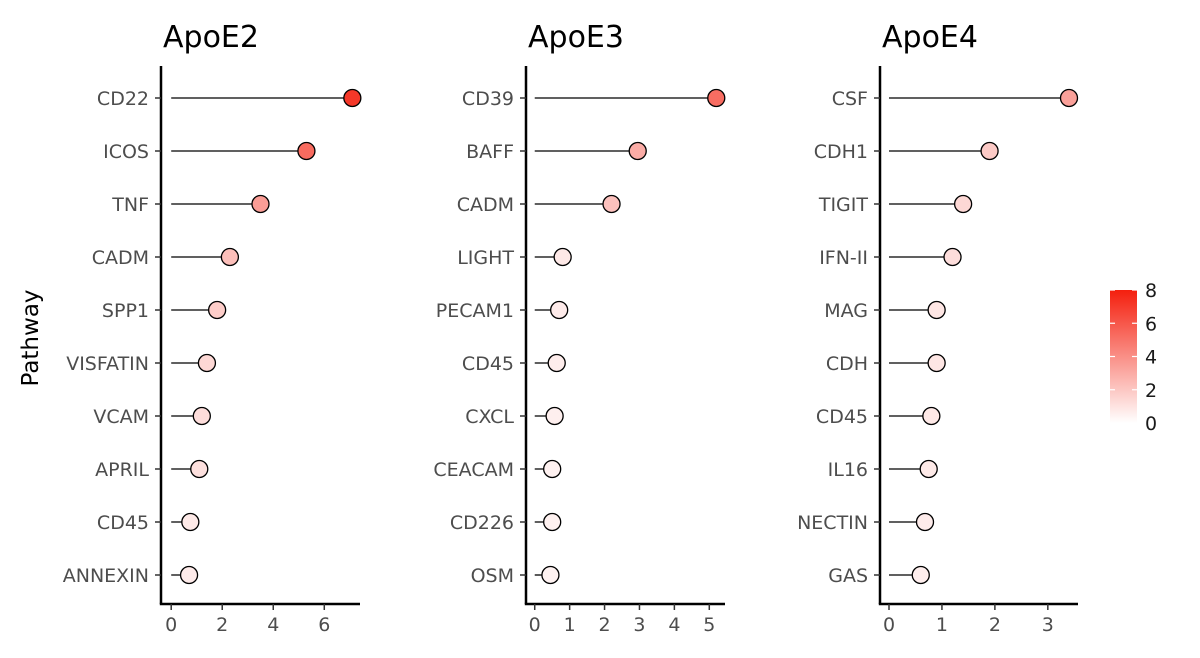 The width and height of the screenshot is (1200, 658). What do you see at coordinates (122, 470) in the screenshot?
I see `category-label: APRIL` at bounding box center [122, 470].